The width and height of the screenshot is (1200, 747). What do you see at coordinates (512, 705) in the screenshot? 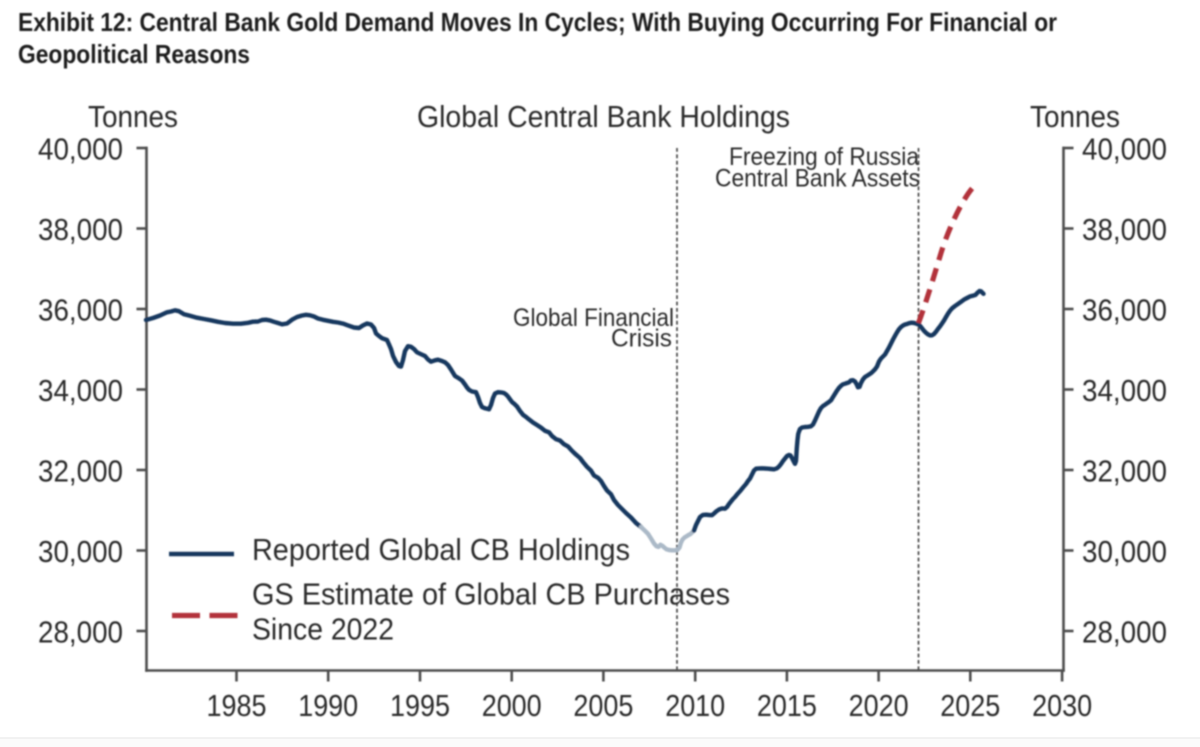
I see `svg-text: 2000` at bounding box center [512, 705].